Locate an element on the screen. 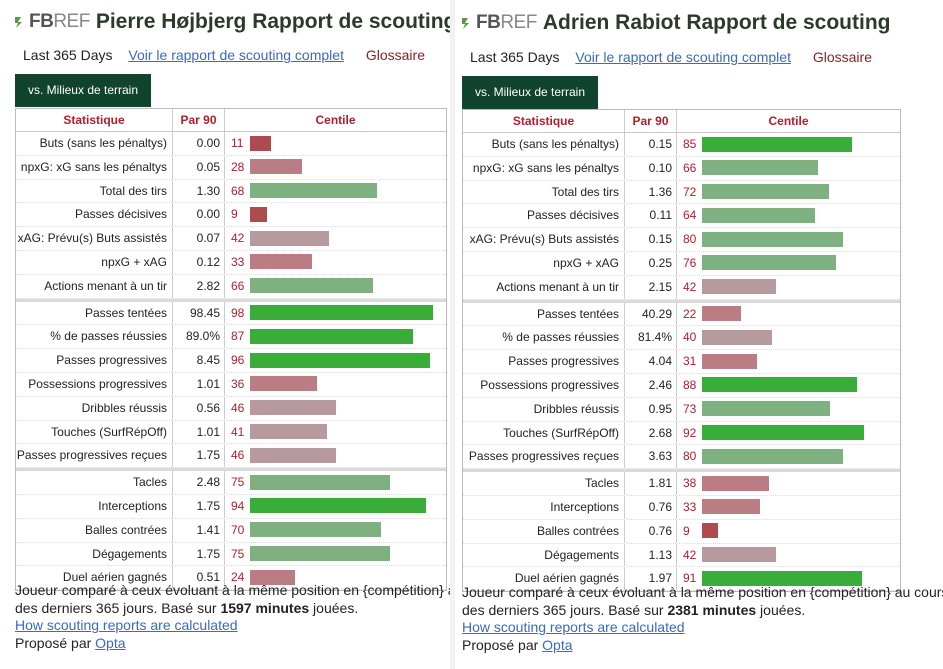 The image size is (943, 669). per90-value: 4.04 is located at coordinates (651, 361).